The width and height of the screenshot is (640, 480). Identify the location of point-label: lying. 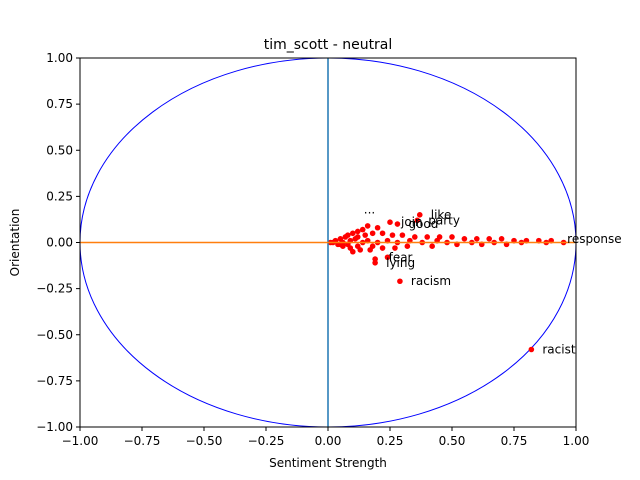
(400, 263).